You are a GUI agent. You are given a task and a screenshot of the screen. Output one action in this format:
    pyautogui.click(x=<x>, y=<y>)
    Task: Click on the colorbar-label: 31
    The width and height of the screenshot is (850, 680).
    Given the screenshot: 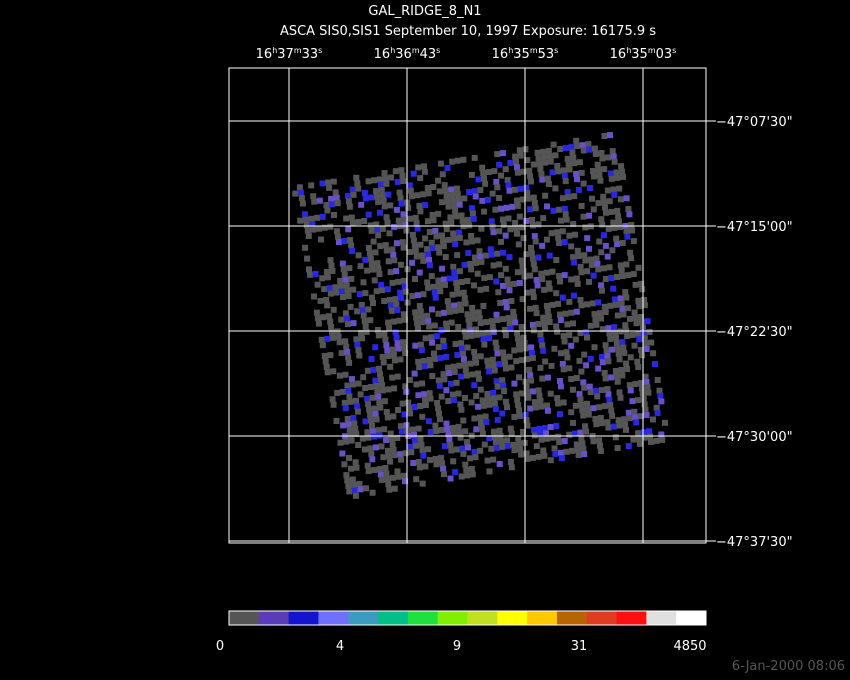 What is the action you would take?
    pyautogui.click(x=579, y=646)
    